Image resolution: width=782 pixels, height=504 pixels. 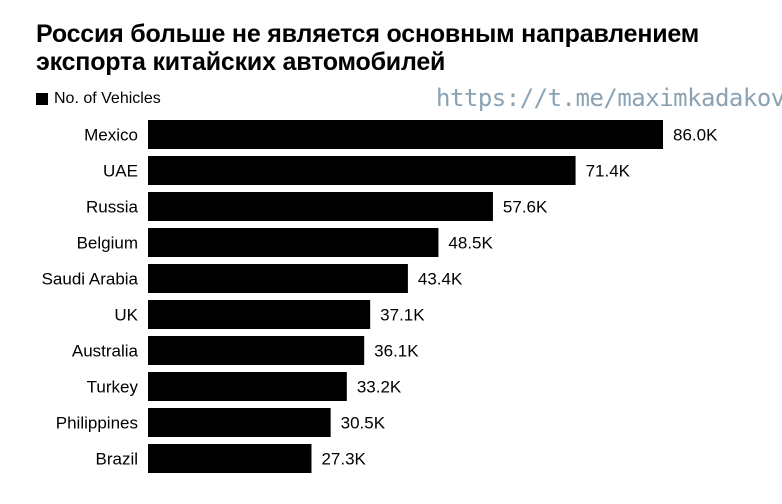 I want to click on value-label: 57.6K, so click(x=525, y=207).